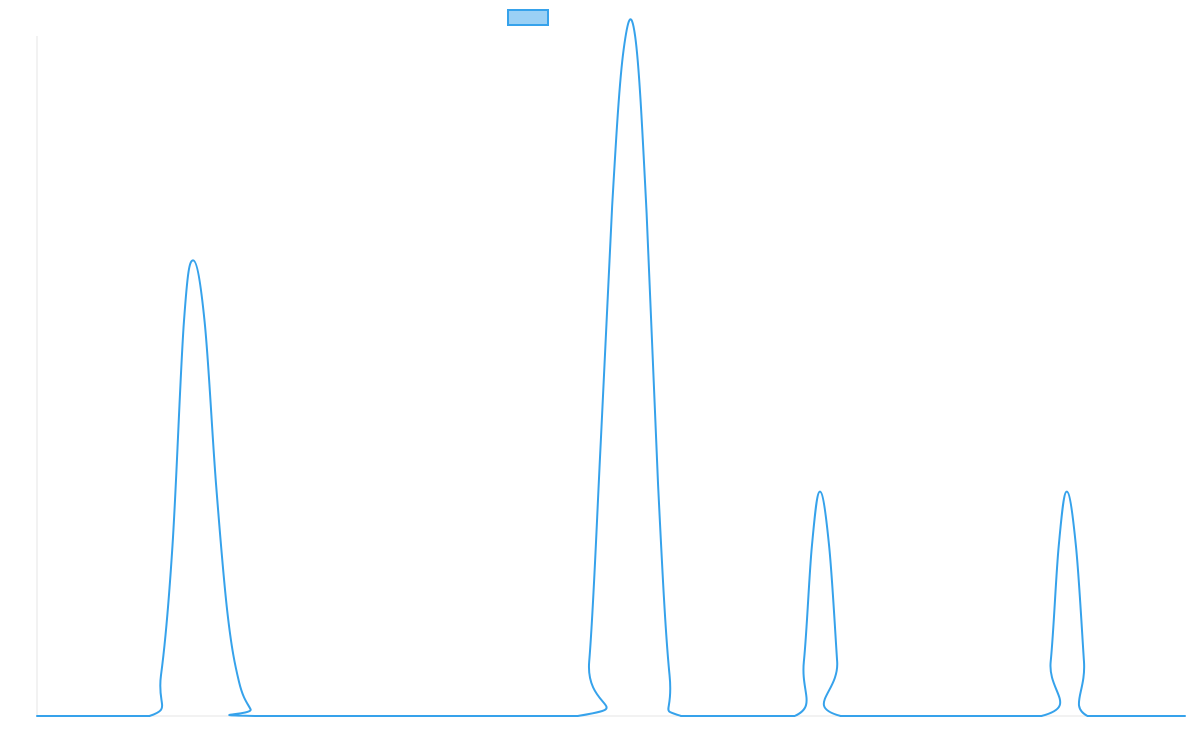 The height and width of the screenshot is (750, 1200). I want to click on legend, so click(528, 17).